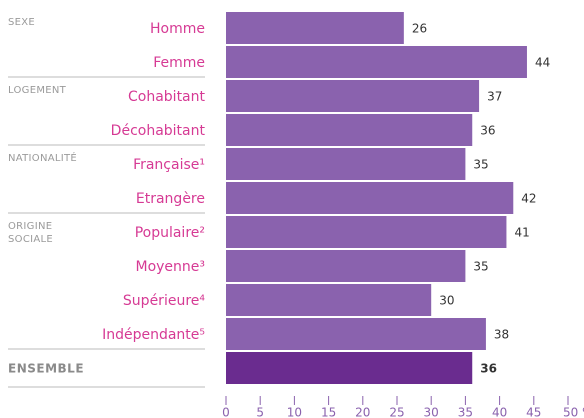 The height and width of the screenshot is (418, 584). What do you see at coordinates (167, 97) in the screenshot?
I see `category-label: Cohabitant` at bounding box center [167, 97].